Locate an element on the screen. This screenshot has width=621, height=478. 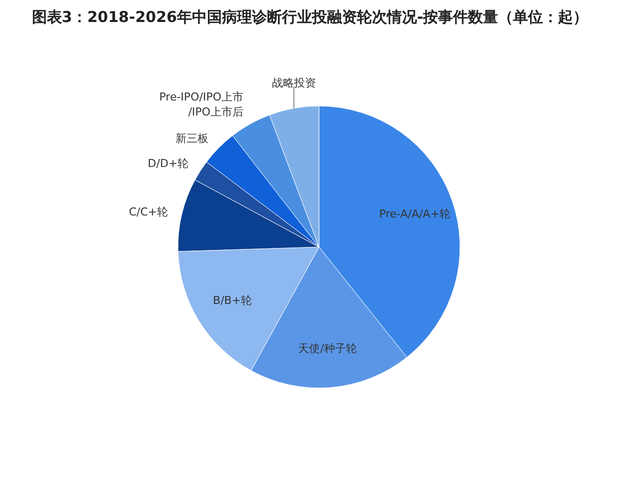
title: 图表3：2018-2026年中国病理诊断行业投融资轮次情况-按事件数量（单位：起） is located at coordinates (310, 17).